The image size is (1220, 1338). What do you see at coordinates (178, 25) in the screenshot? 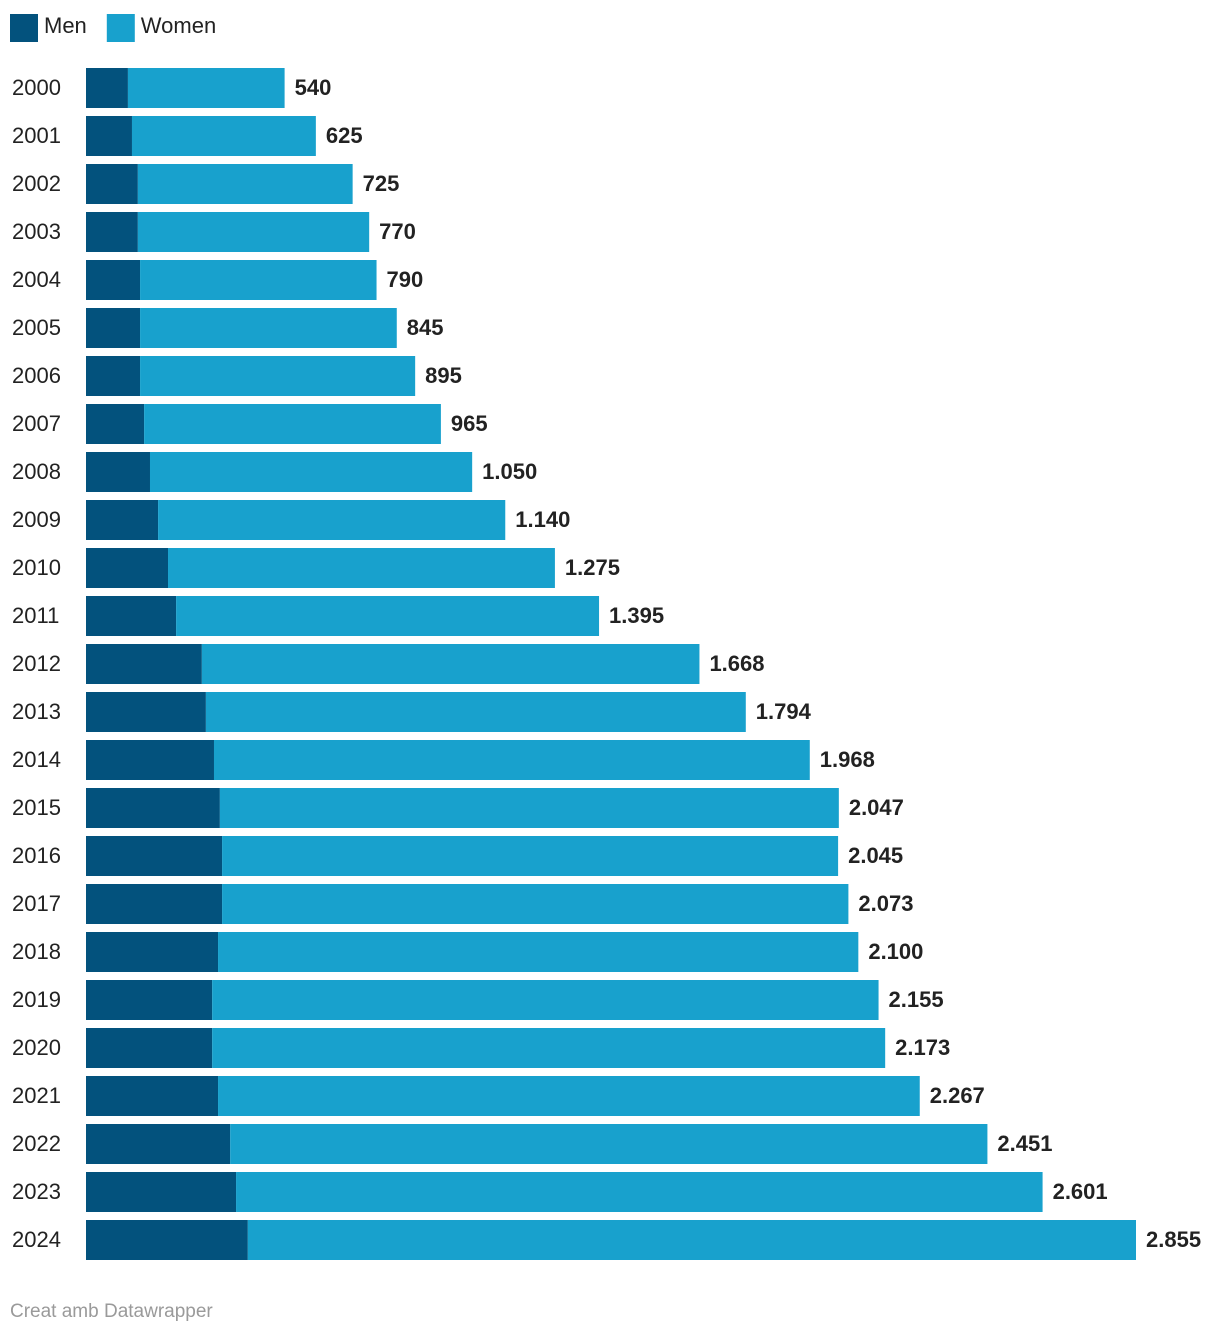
I see `legend-label: Women` at bounding box center [178, 25].